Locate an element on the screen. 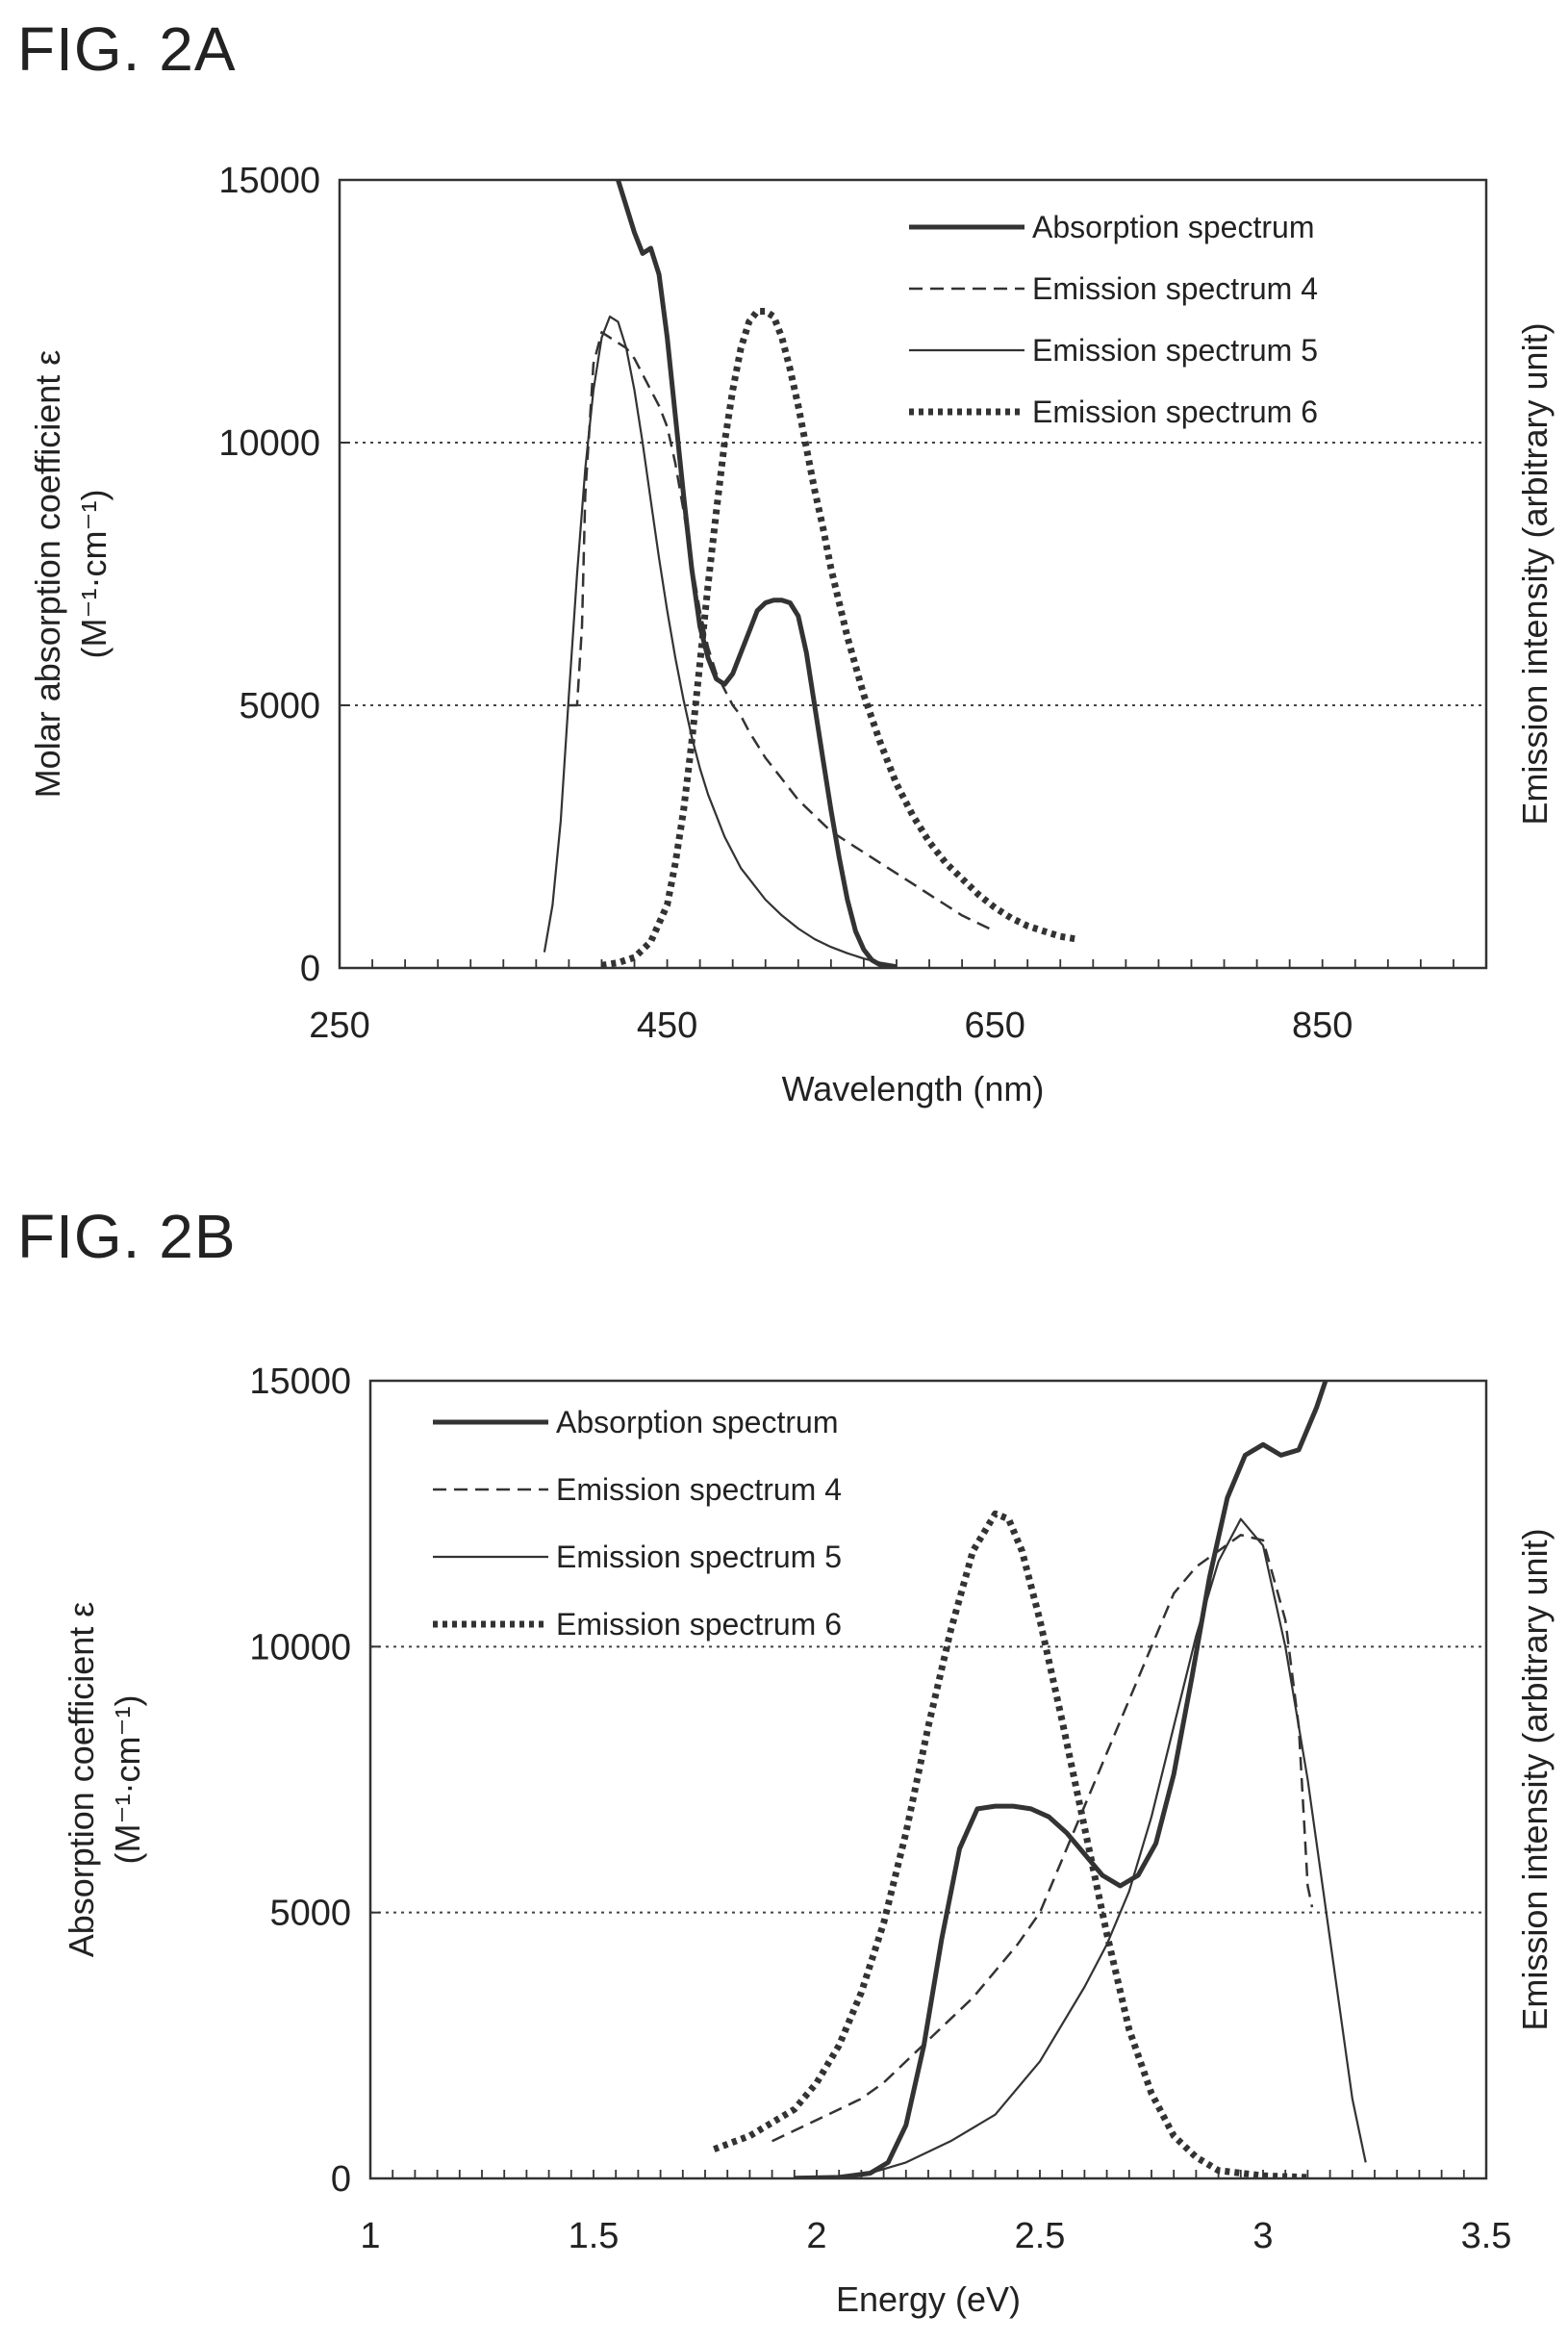  x-axis-label: Energy (eV) is located at coordinates (928, 2299).